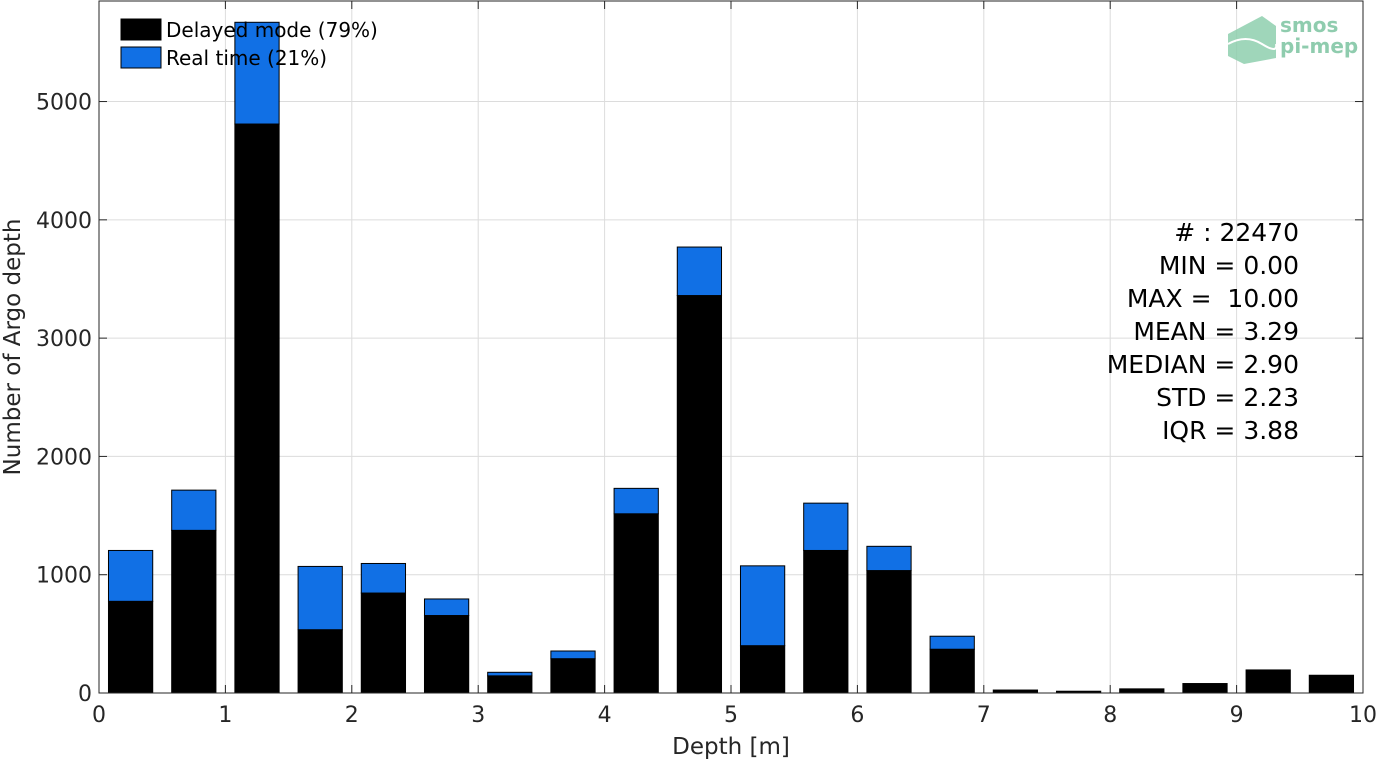 The width and height of the screenshot is (1377, 762). Describe the element at coordinates (731, 747) in the screenshot. I see `x-axis-title: Depth [m]` at that location.